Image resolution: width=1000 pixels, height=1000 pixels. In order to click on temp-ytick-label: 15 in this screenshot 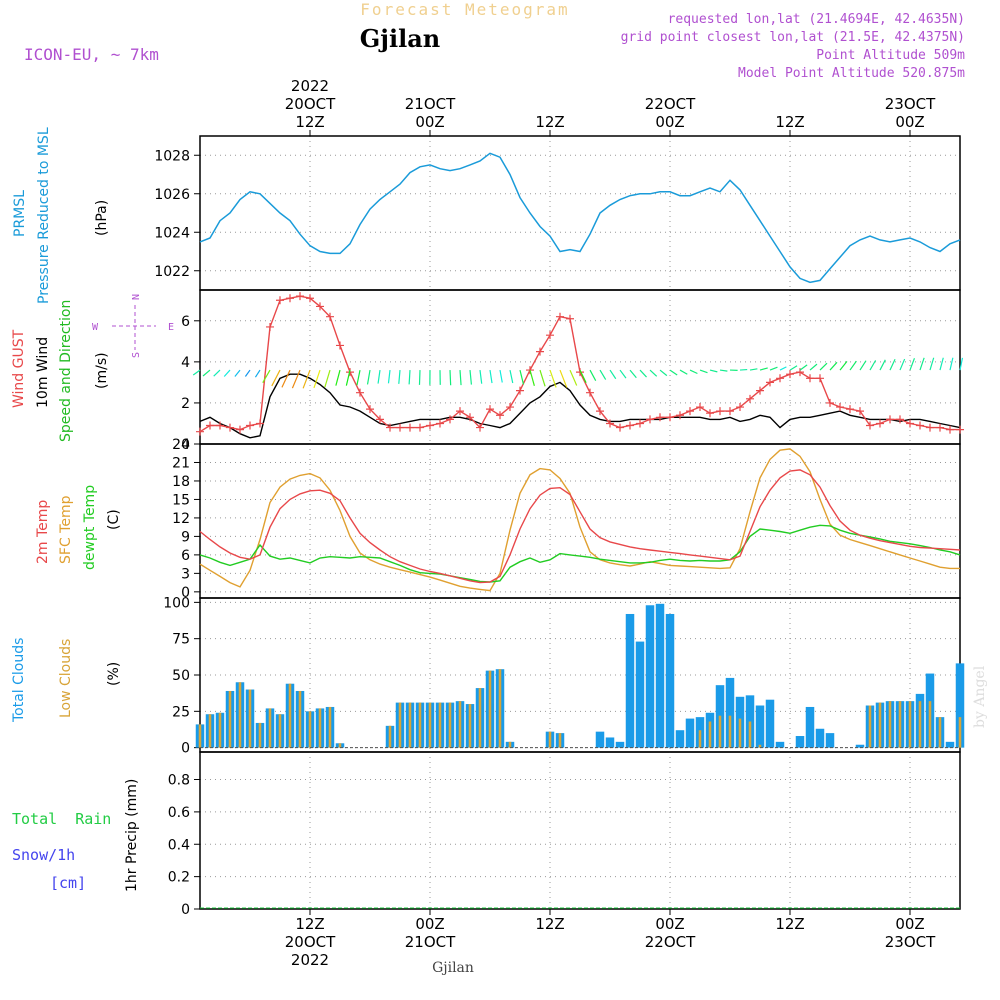, I will do `click(181, 500)`.